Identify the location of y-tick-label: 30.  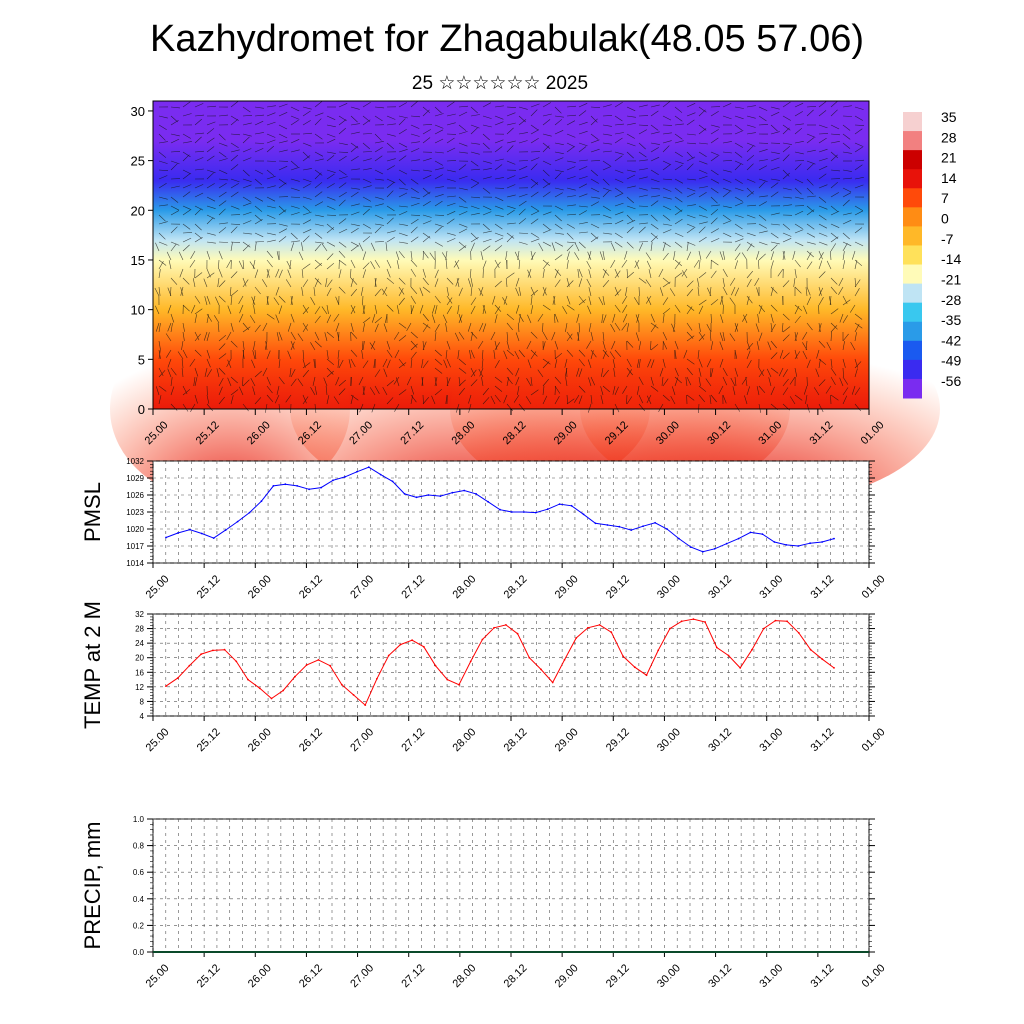
(138, 111).